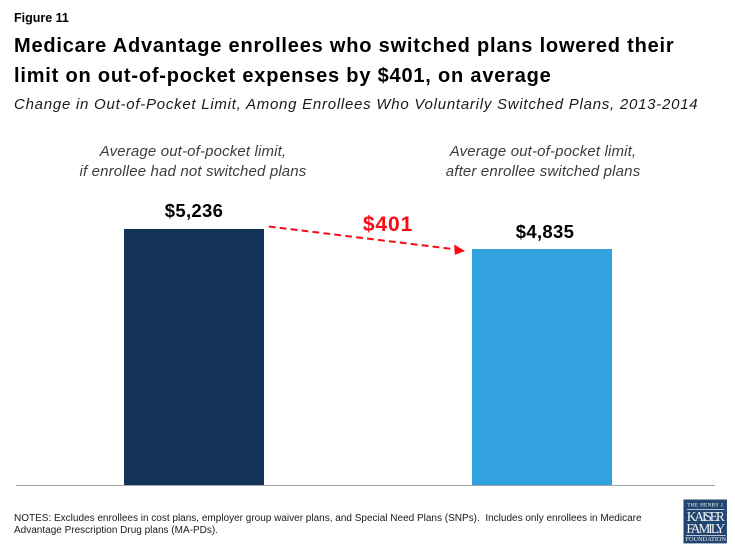 The height and width of the screenshot is (551, 735). What do you see at coordinates (705, 528) in the screenshot?
I see `svg-text: FAMILY` at bounding box center [705, 528].